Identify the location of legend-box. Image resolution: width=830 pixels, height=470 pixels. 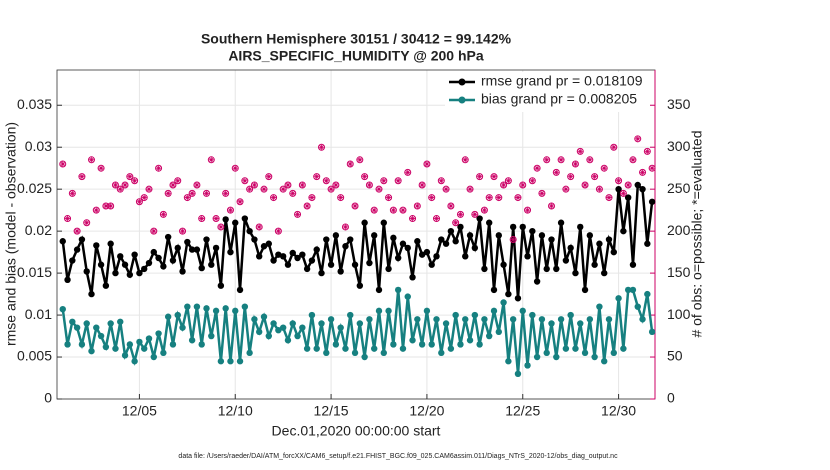
(547, 92).